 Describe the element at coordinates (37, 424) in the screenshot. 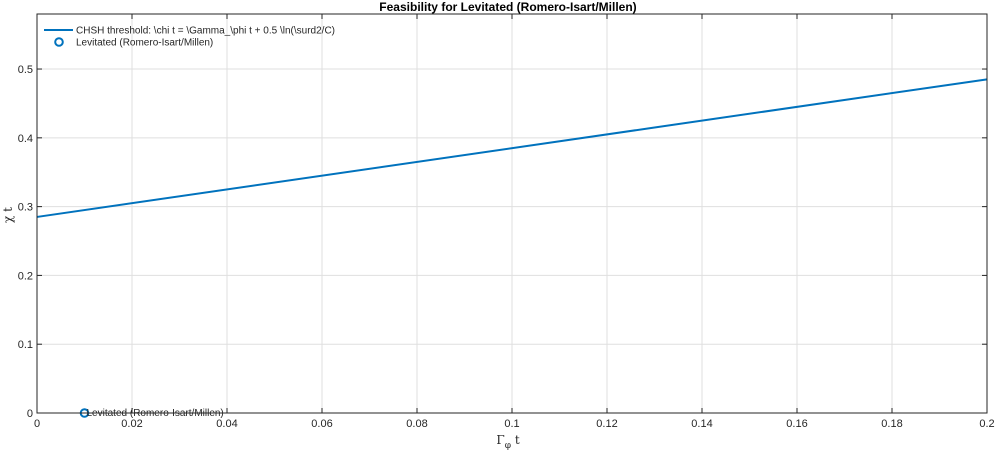

I see `x-tick-label: 0` at that location.